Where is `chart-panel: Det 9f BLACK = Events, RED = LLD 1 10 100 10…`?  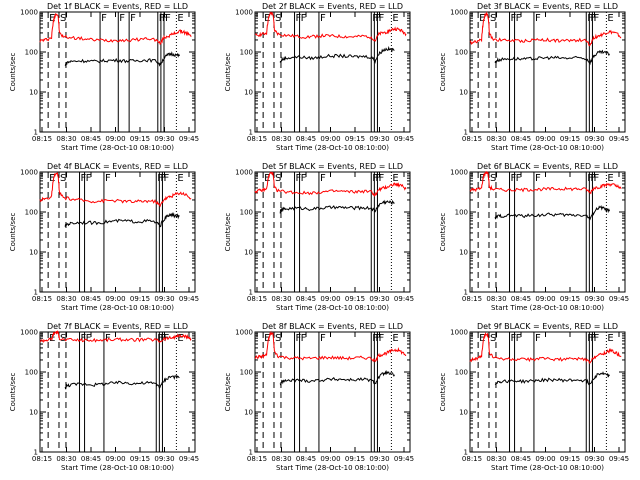
chart-panel: Det 9f BLACK = Events, RED = LLD 1 10 100 10… is located at coordinates (534, 397).